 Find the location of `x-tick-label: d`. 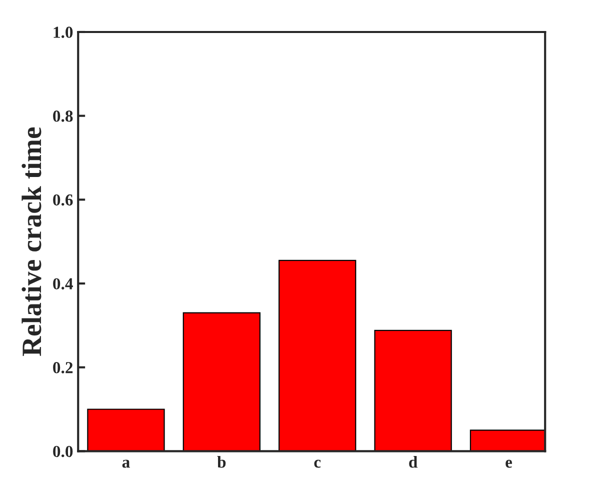

x-tick-label: d is located at coordinates (413, 462).